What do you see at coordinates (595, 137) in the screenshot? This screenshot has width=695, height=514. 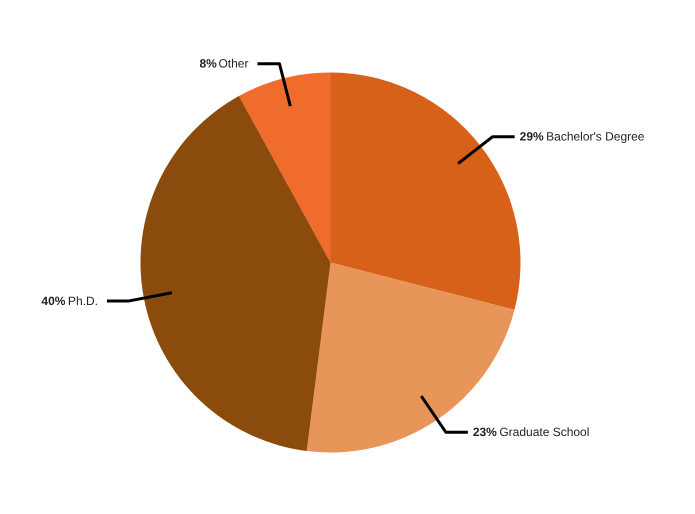 I see `slice-label: Bachelor's Degree` at bounding box center [595, 137].